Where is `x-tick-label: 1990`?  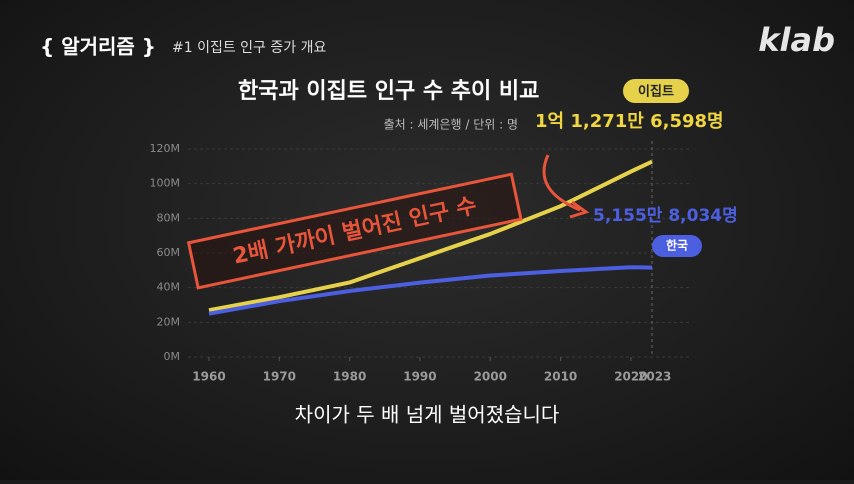 x-tick-label: 1990 is located at coordinates (419, 377).